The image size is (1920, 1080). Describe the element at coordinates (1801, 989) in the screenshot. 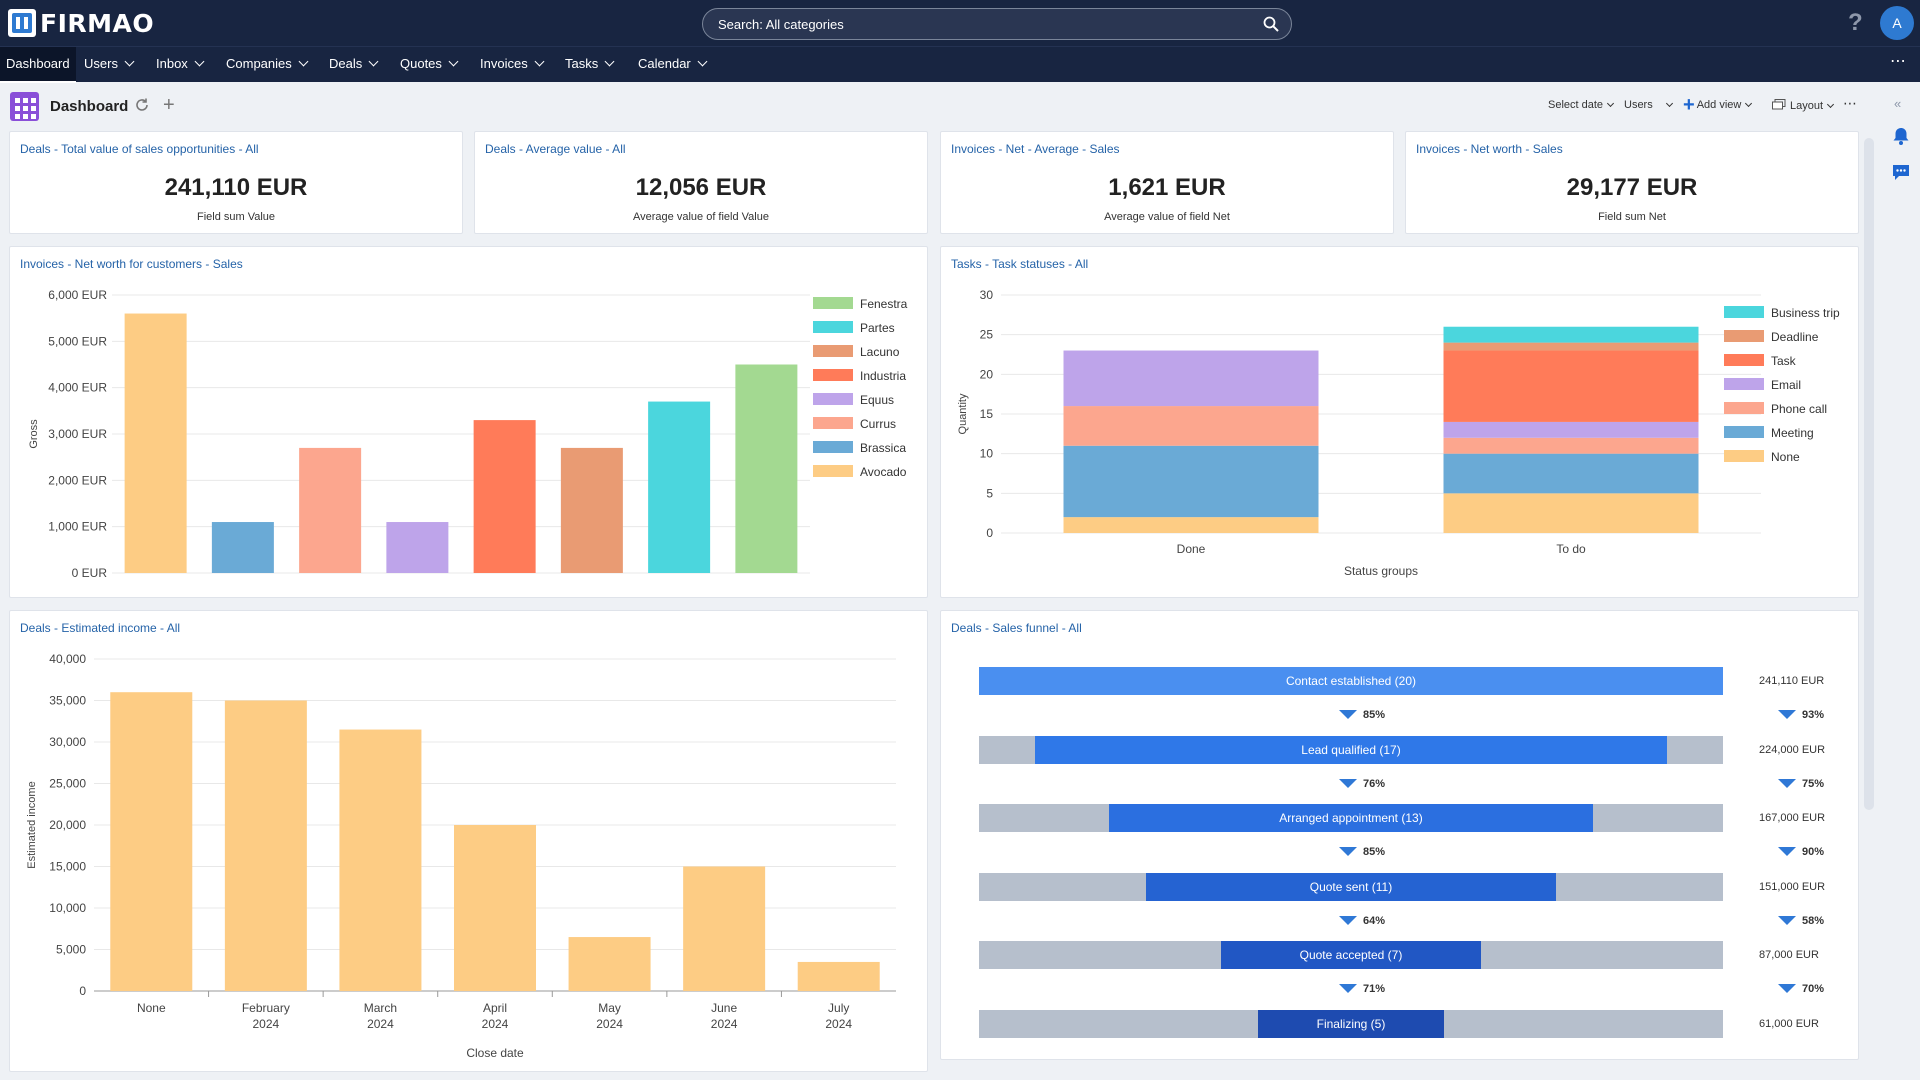

I see `funnel-value-conversion: 70%` at that location.